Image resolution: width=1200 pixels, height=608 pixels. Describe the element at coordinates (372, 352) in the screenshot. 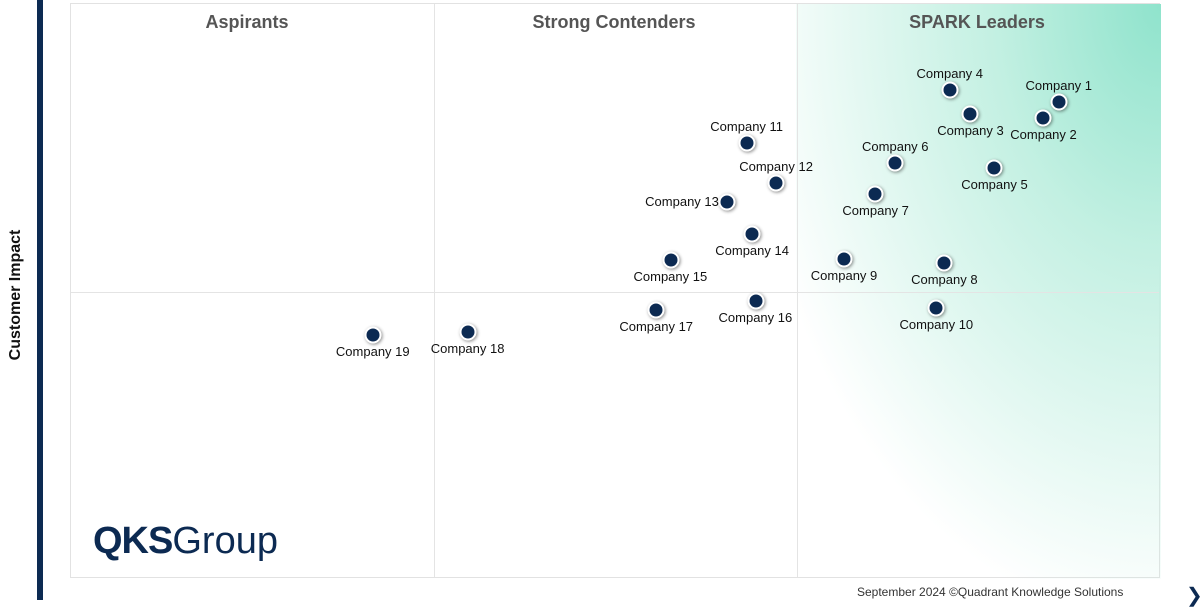

I see `data-label: Company 19` at that location.